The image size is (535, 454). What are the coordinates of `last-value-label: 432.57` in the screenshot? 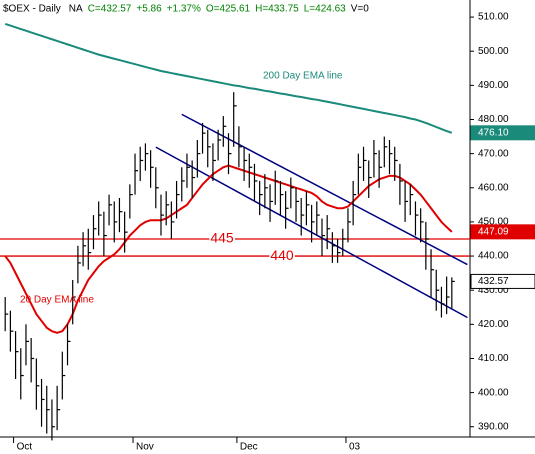 It's located at (493, 281).